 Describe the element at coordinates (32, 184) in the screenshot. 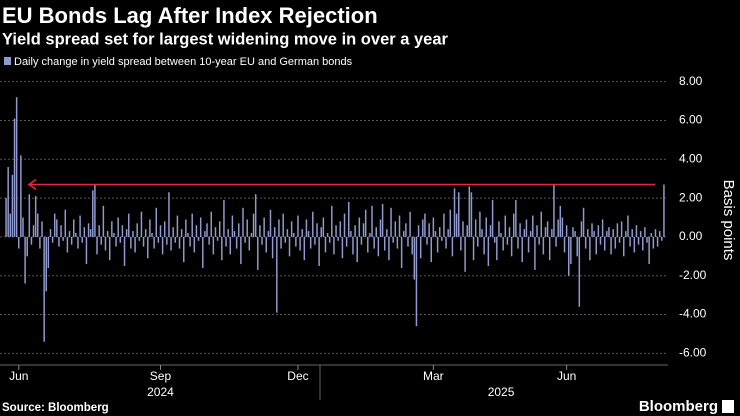

I see `arrow-head` at that location.